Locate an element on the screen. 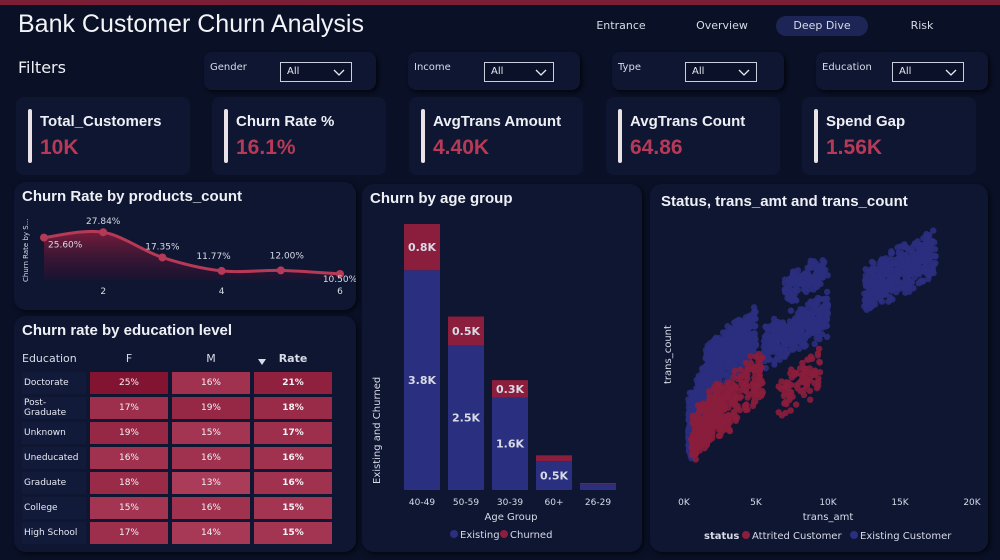 This screenshot has width=1000, height=560. col-m: M is located at coordinates (211, 358).